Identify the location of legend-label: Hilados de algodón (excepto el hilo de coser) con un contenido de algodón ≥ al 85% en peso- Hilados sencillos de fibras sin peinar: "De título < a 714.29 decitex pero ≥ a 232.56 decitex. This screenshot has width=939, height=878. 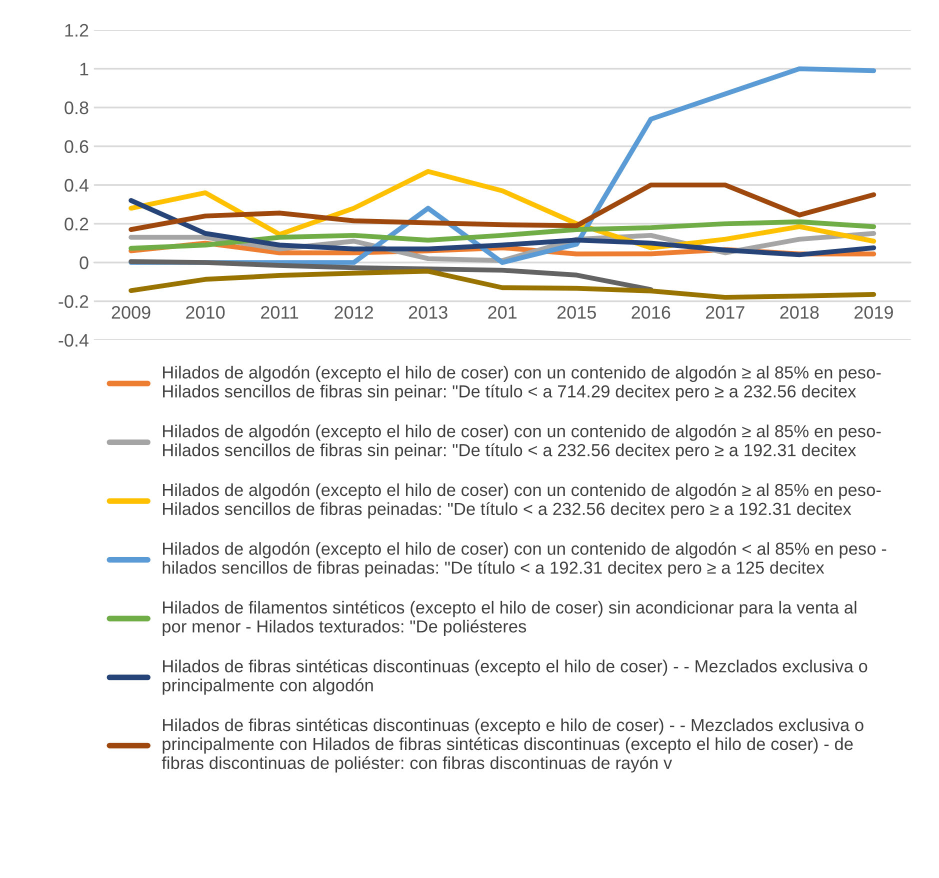
(522, 383).